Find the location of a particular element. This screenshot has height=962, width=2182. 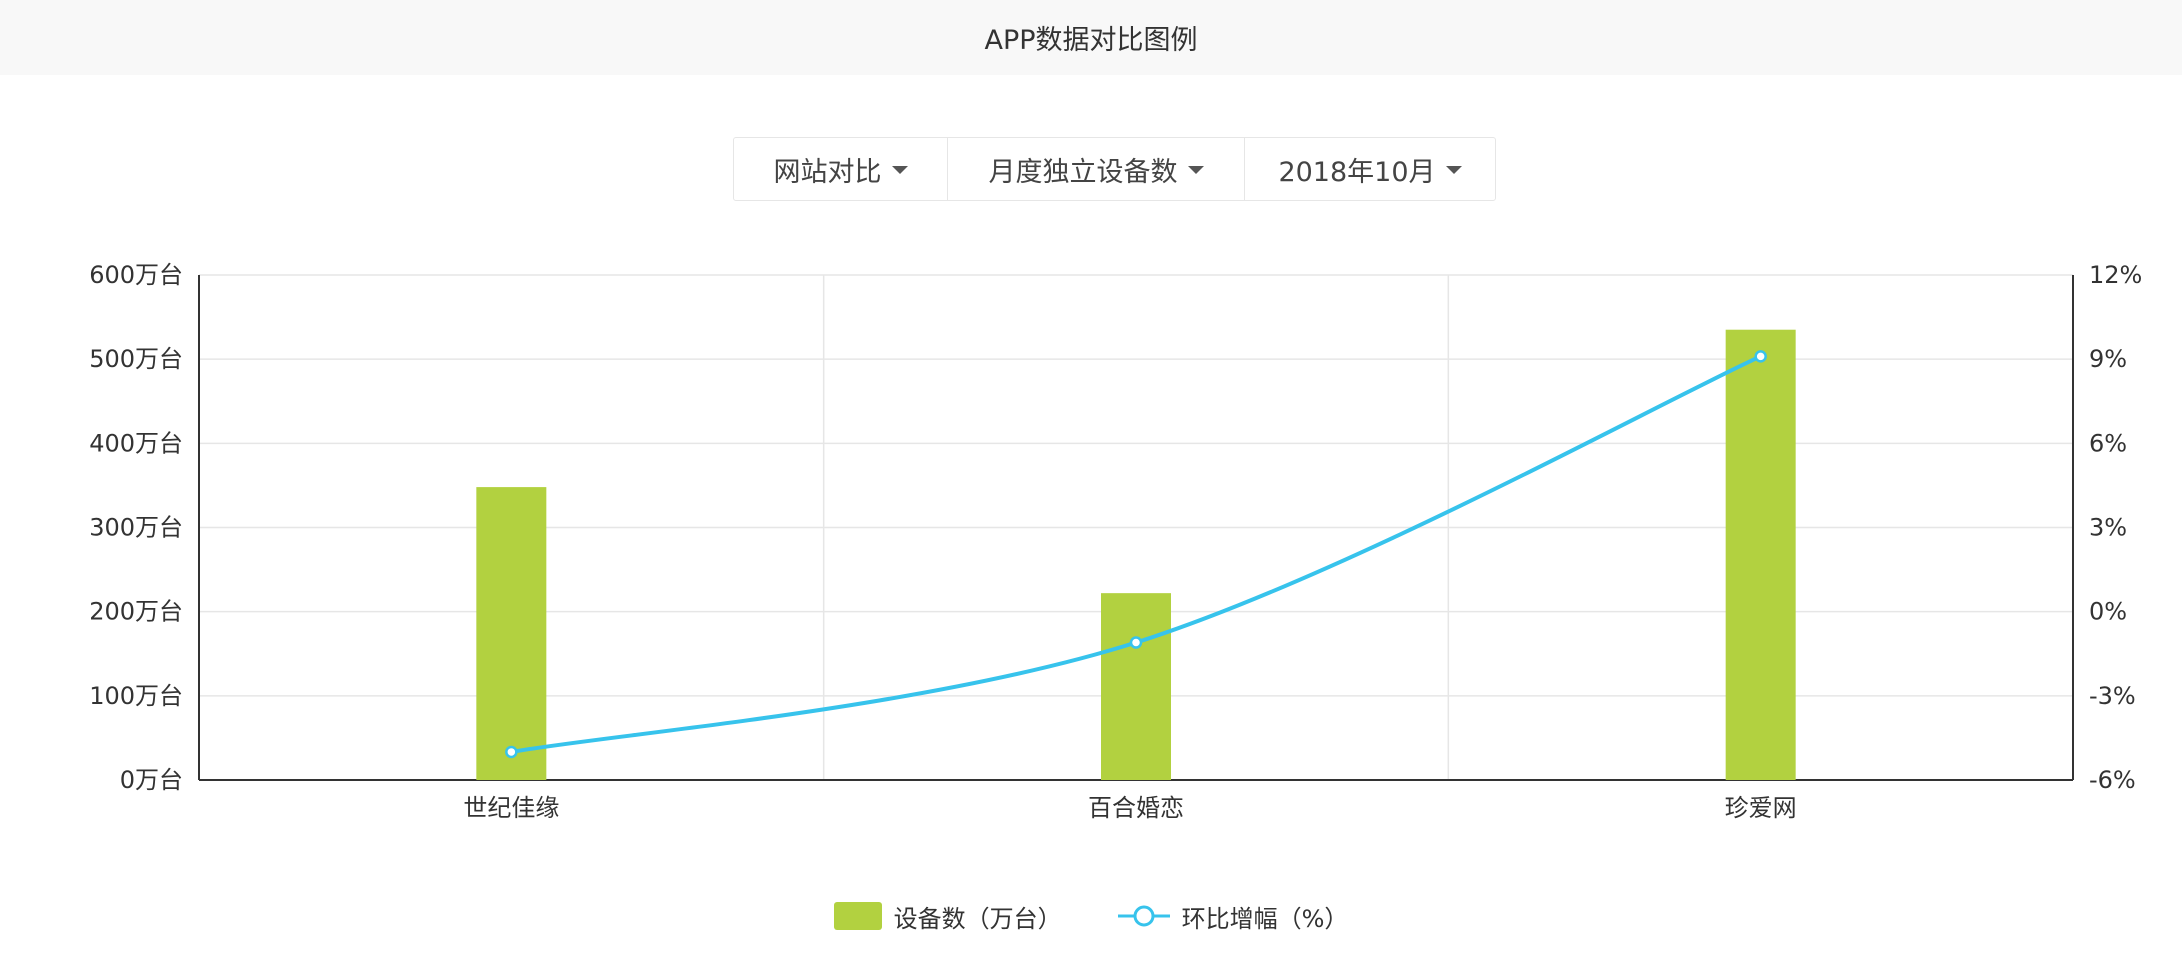

legend: 设备数（万台） 环比增幅（%） is located at coordinates (1091, 916).